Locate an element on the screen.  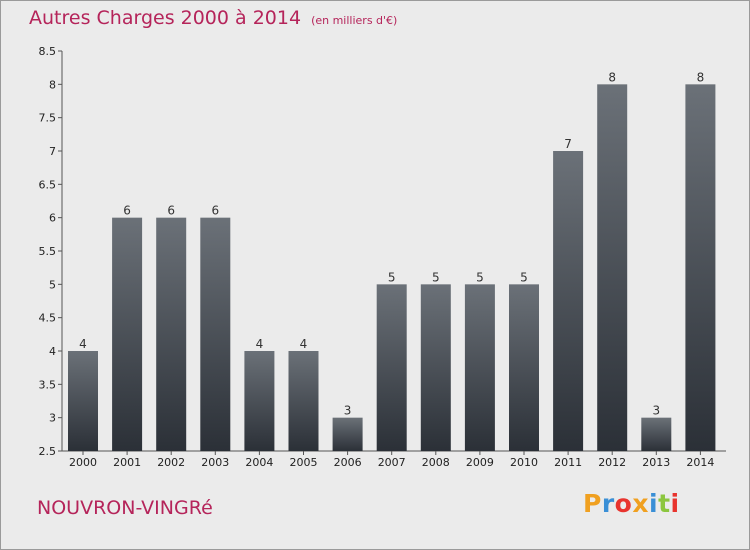
x-tick-label-2002: 2002 is located at coordinates (171, 462).